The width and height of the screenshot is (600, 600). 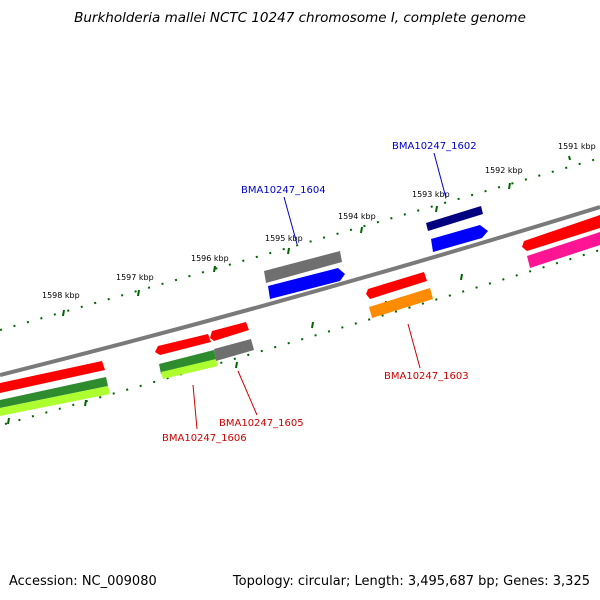 What do you see at coordinates (83, 581) in the screenshot?
I see `accession-text: Accession: NC_009080` at bounding box center [83, 581].